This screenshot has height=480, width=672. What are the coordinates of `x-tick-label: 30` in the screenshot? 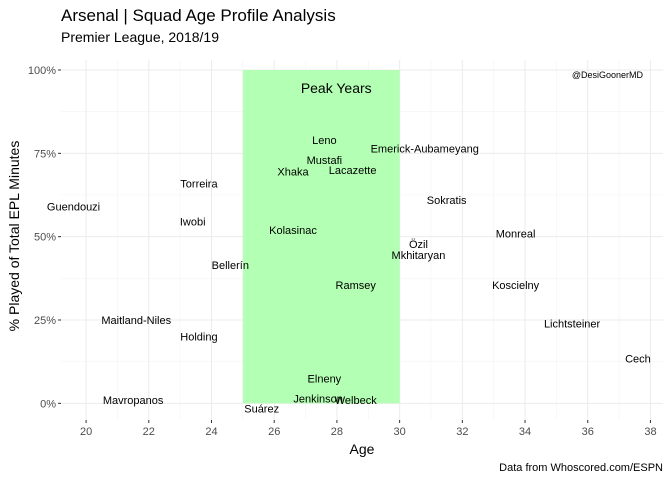 It's located at (400, 432).